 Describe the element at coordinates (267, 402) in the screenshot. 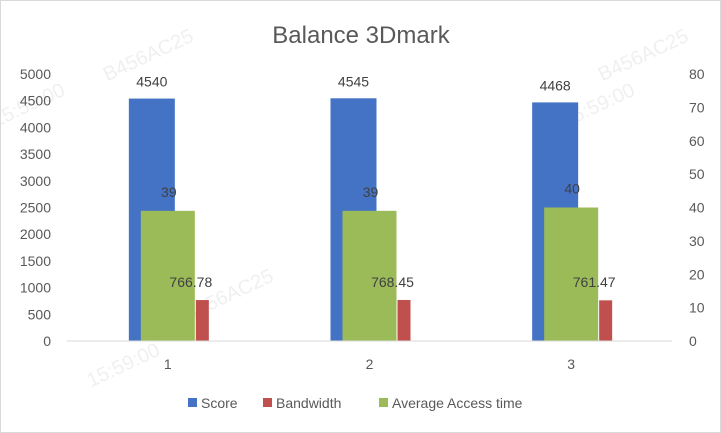

I see `legend-swatch-bandwidth` at that location.